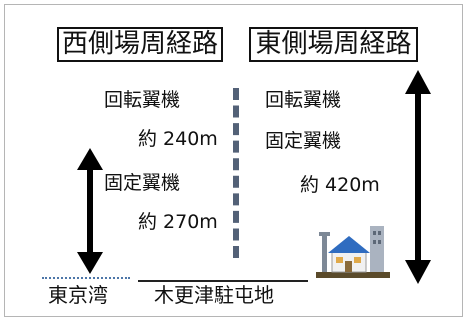 The image size is (469, 322). I want to click on east-double-headed-arrow-icon, so click(418, 177).